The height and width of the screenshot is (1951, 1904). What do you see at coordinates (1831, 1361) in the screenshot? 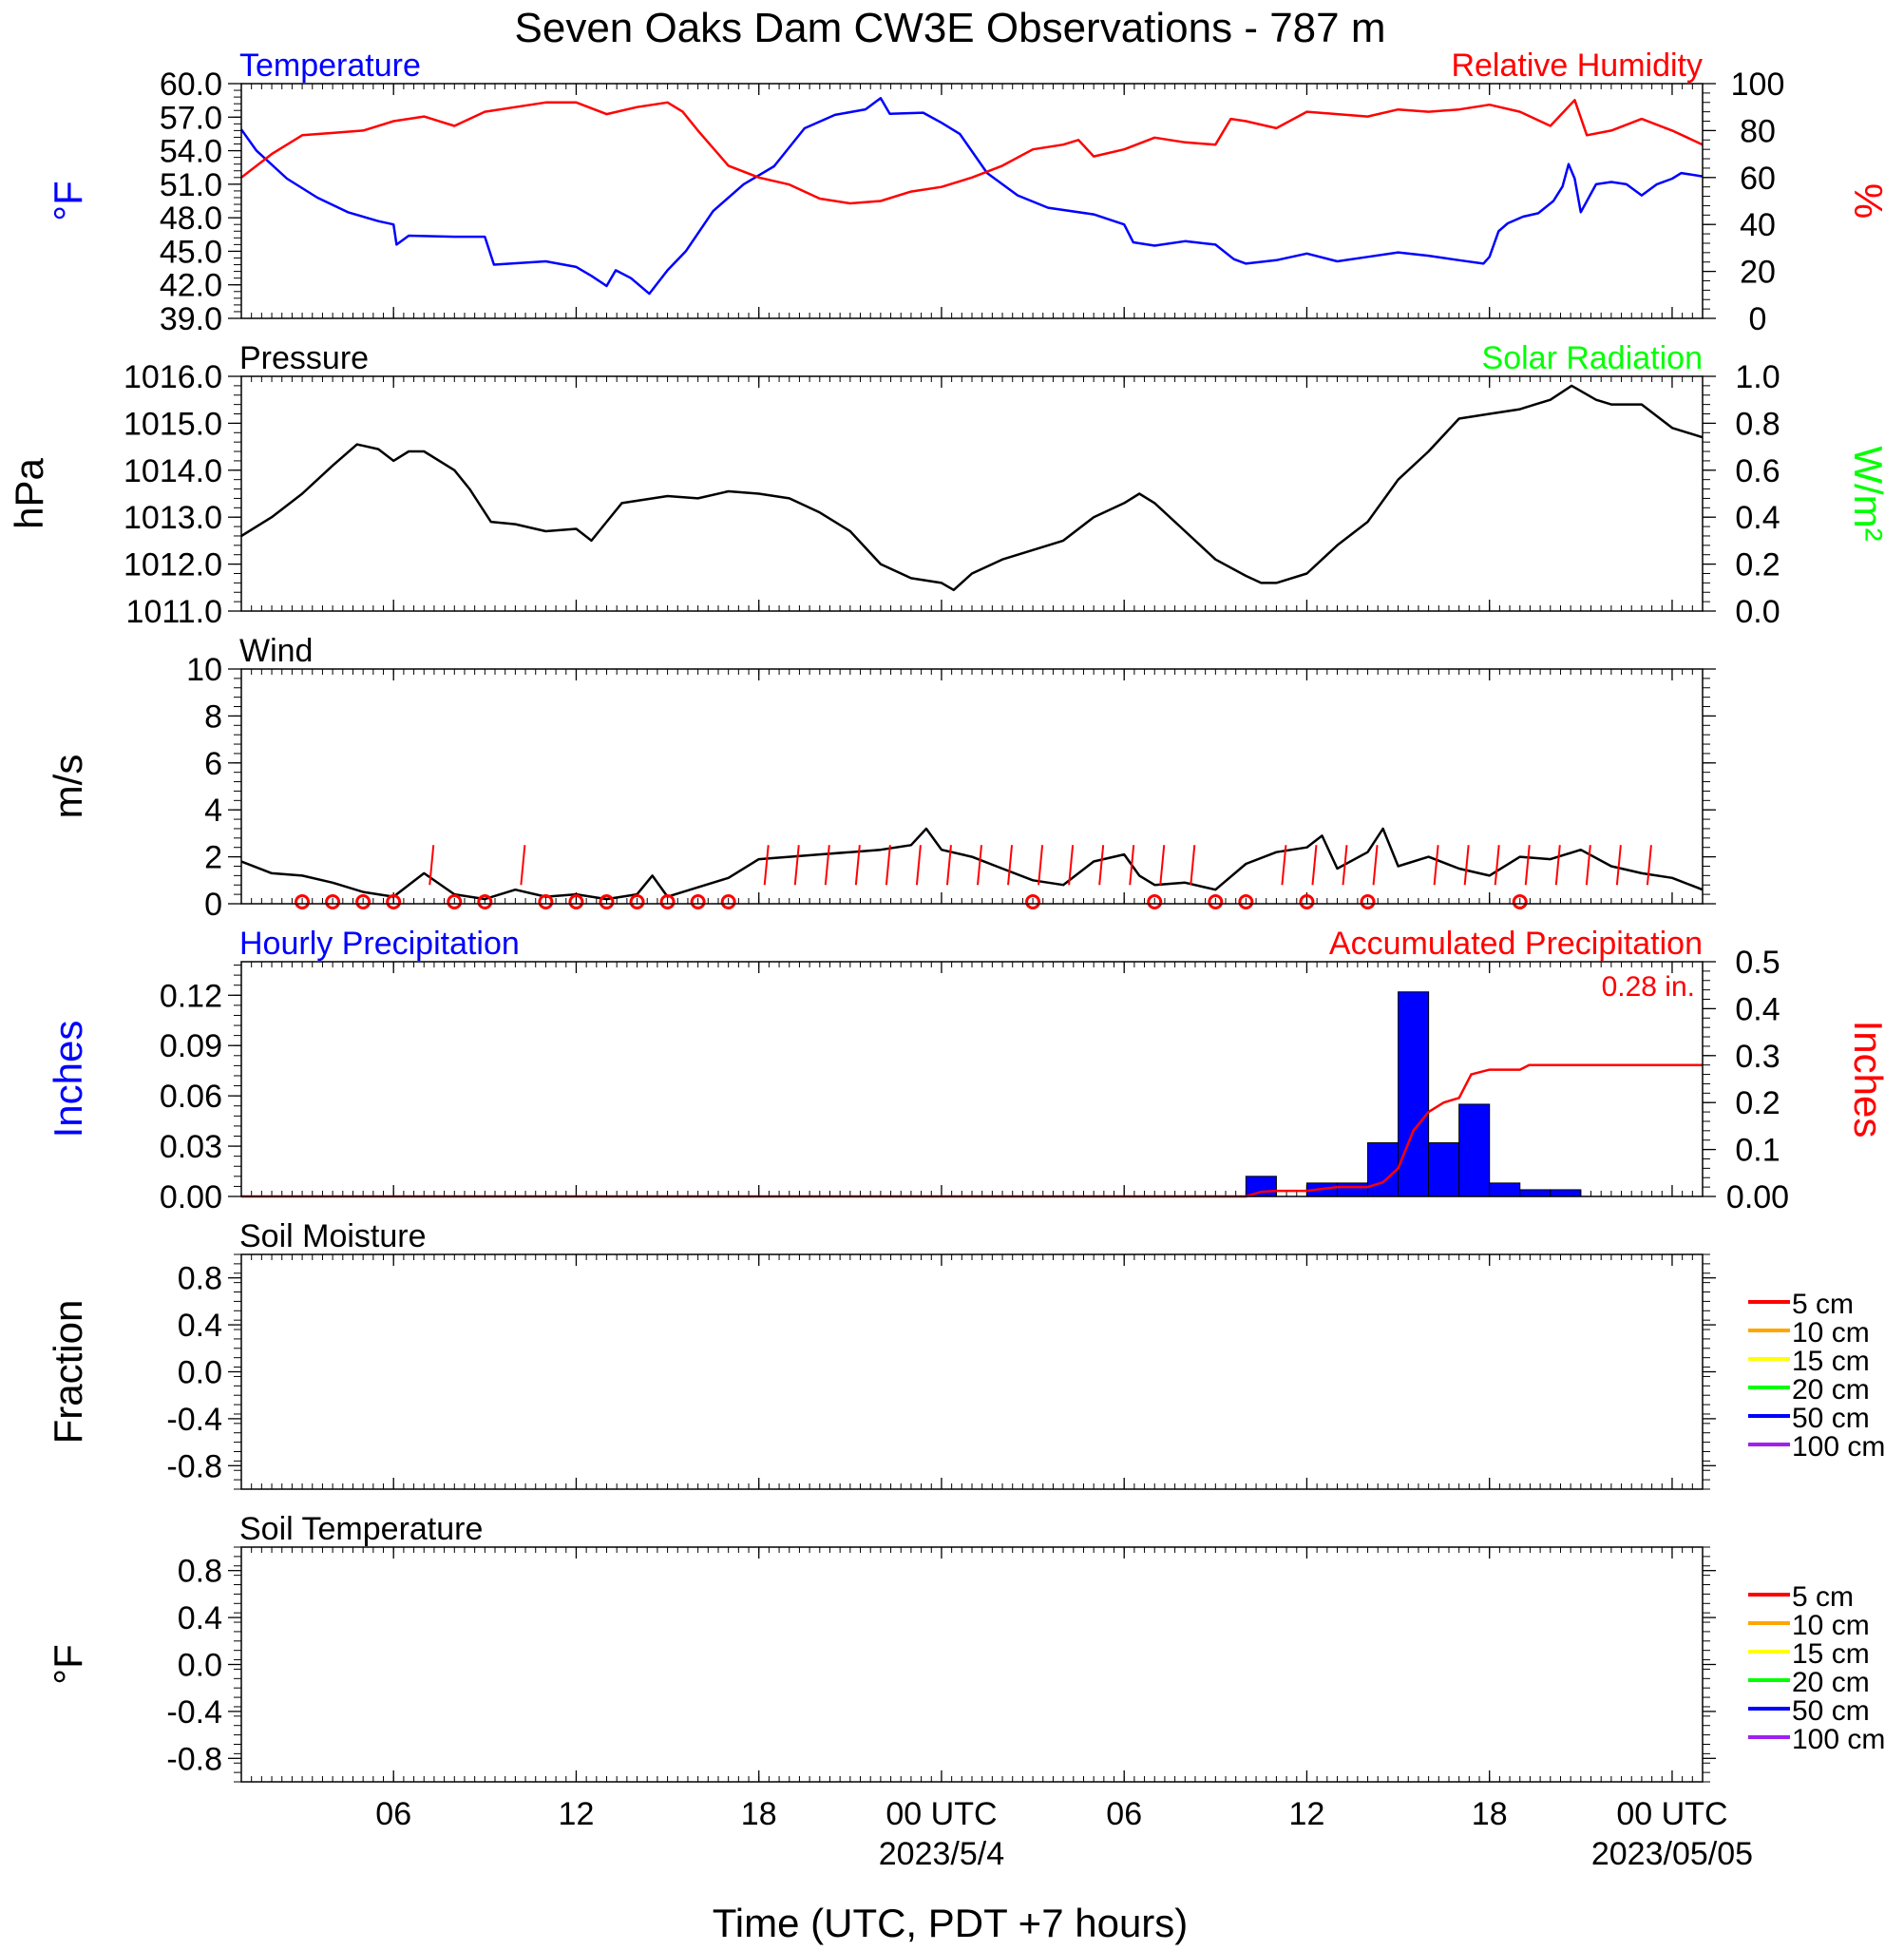
I see `legend-label: 15 cm` at bounding box center [1831, 1361].